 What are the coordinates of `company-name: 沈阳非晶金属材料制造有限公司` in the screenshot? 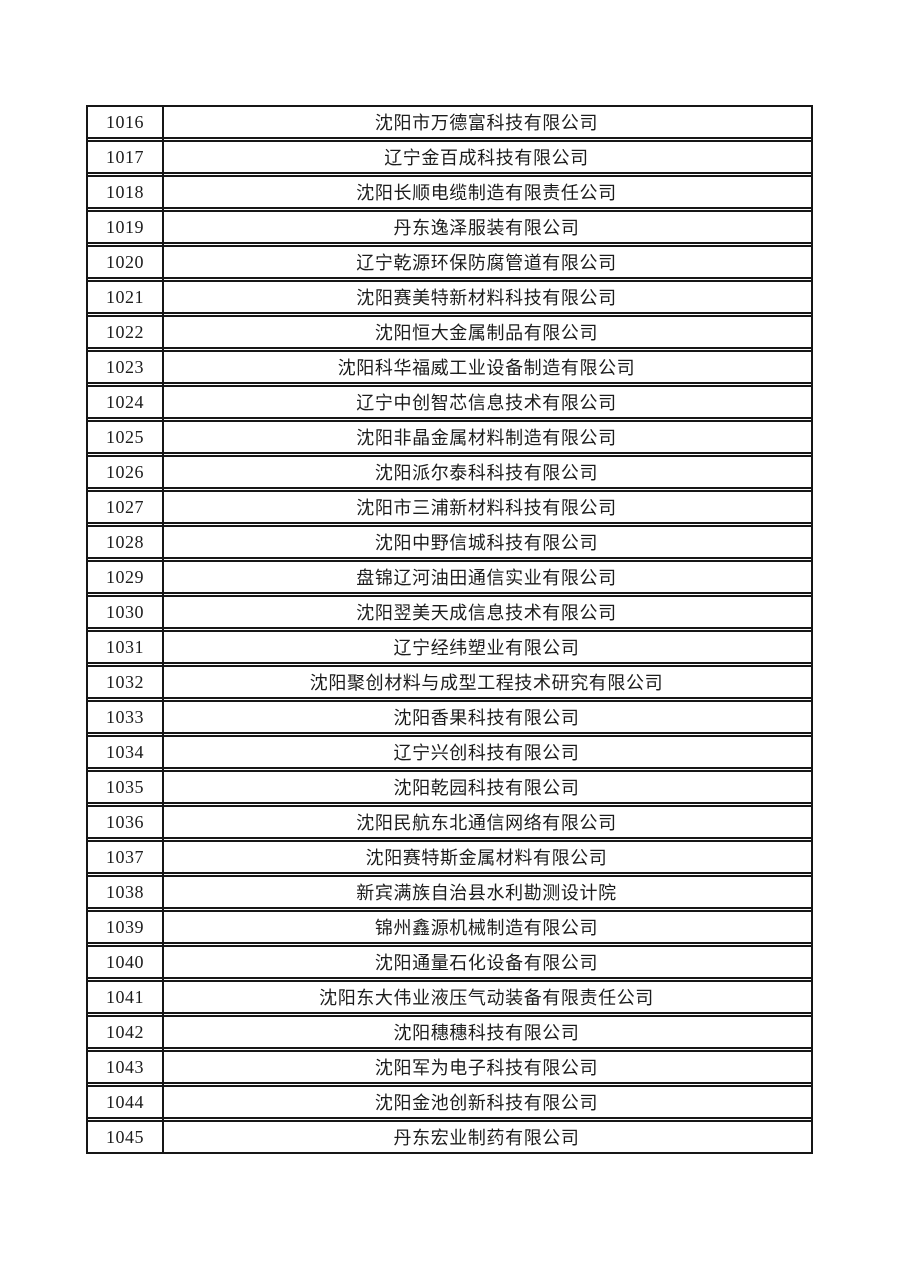 It's located at (486, 438).